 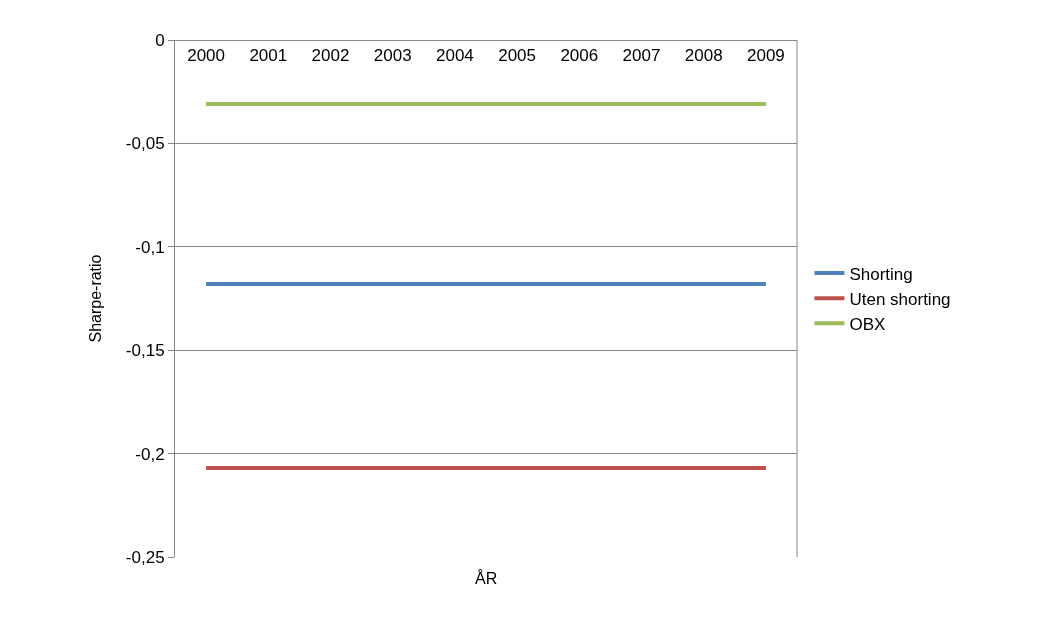 What do you see at coordinates (206, 56) in the screenshot?
I see `x-tick-label: 2000` at bounding box center [206, 56].